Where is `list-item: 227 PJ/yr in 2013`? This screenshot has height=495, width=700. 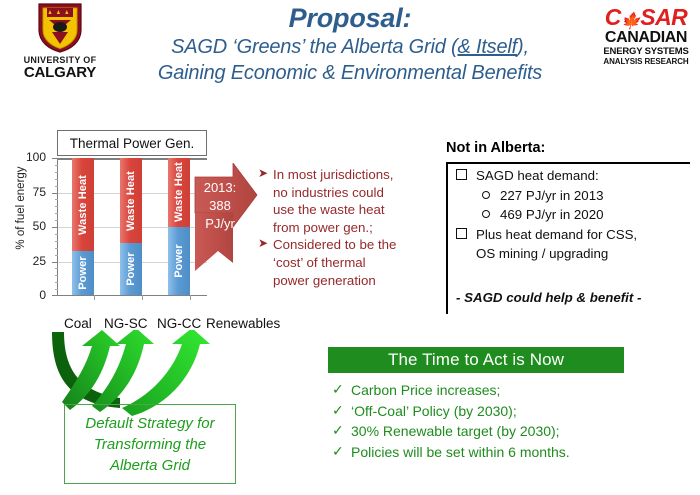
list-item: 227 PJ/yr in 2013 is located at coordinates (576, 196).